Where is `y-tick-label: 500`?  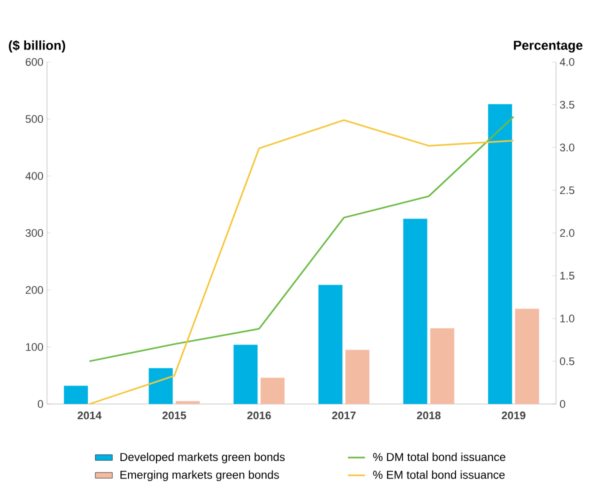 y-tick-label: 500 is located at coordinates (35, 119).